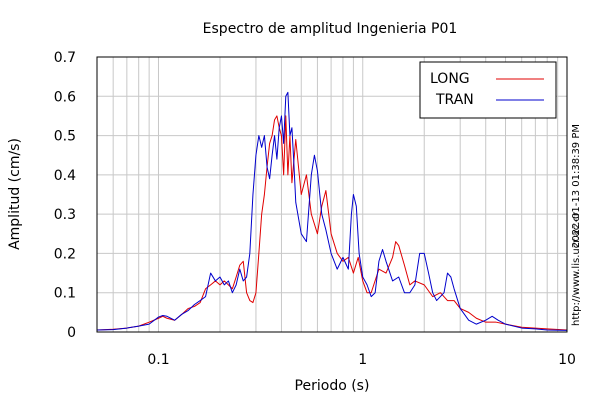 The height and width of the screenshot is (400, 600). I want to click on y-tick-label: 0.3, so click(65, 215).